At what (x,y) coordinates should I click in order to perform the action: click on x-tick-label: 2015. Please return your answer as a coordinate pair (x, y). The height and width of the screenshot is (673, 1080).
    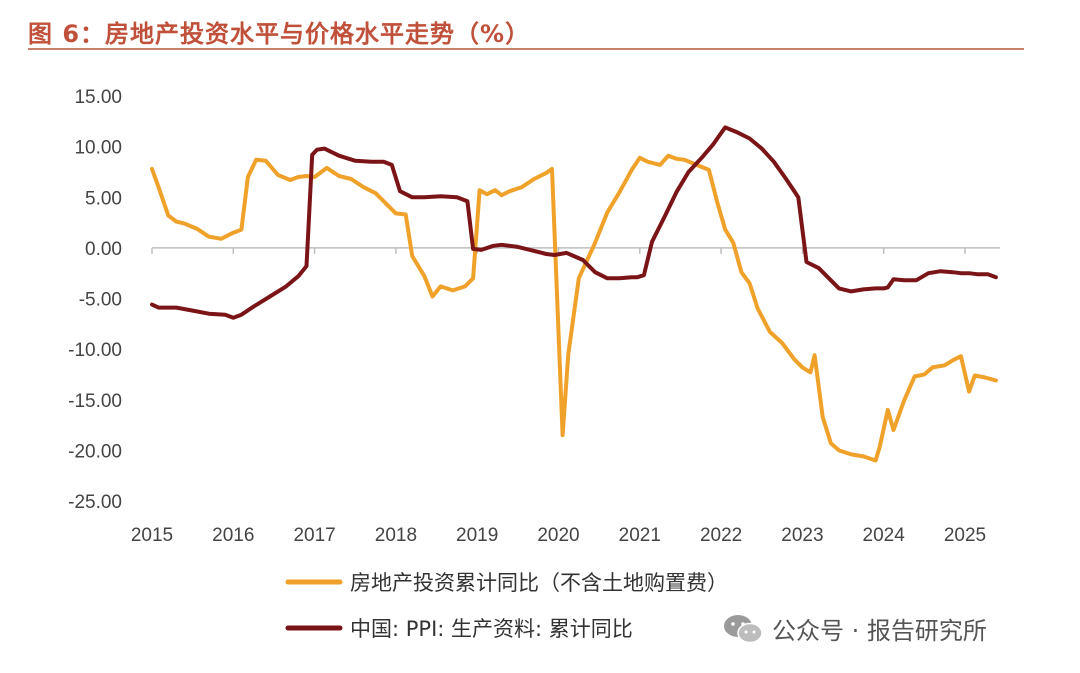
    Looking at the image, I should click on (152, 535).